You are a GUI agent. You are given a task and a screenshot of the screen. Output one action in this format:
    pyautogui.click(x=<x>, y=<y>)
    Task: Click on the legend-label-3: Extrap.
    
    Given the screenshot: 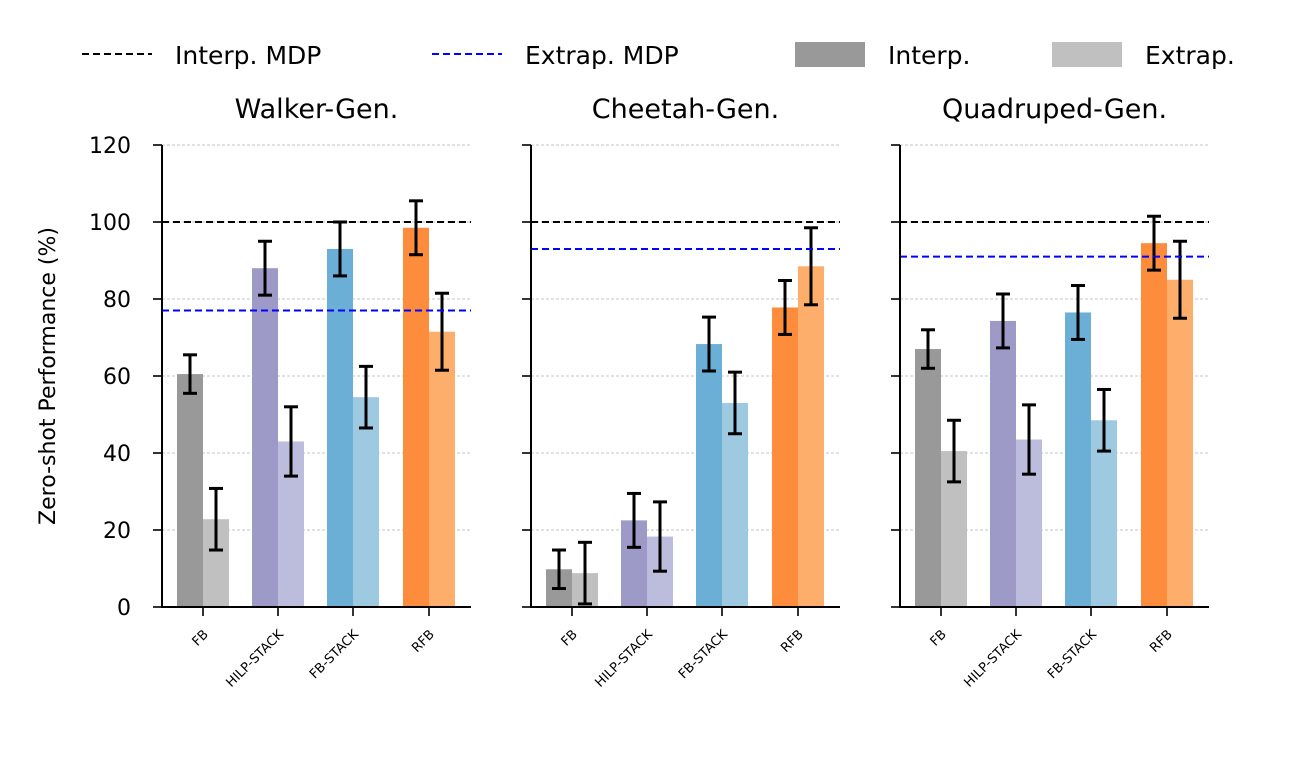 What is the action you would take?
    pyautogui.click(x=1190, y=55)
    